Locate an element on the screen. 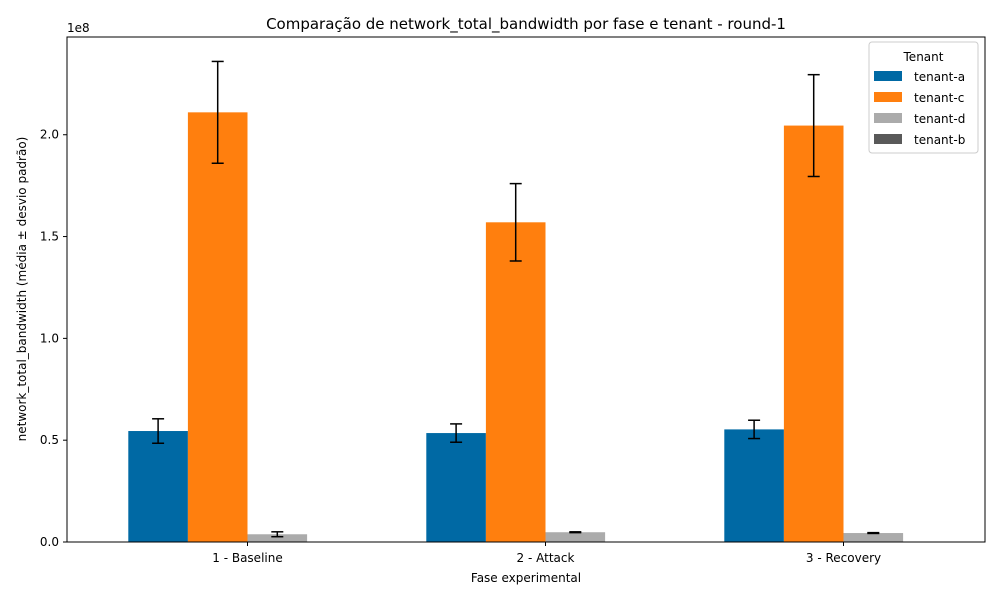  legend-swatch-tenant-c is located at coordinates (888, 97).